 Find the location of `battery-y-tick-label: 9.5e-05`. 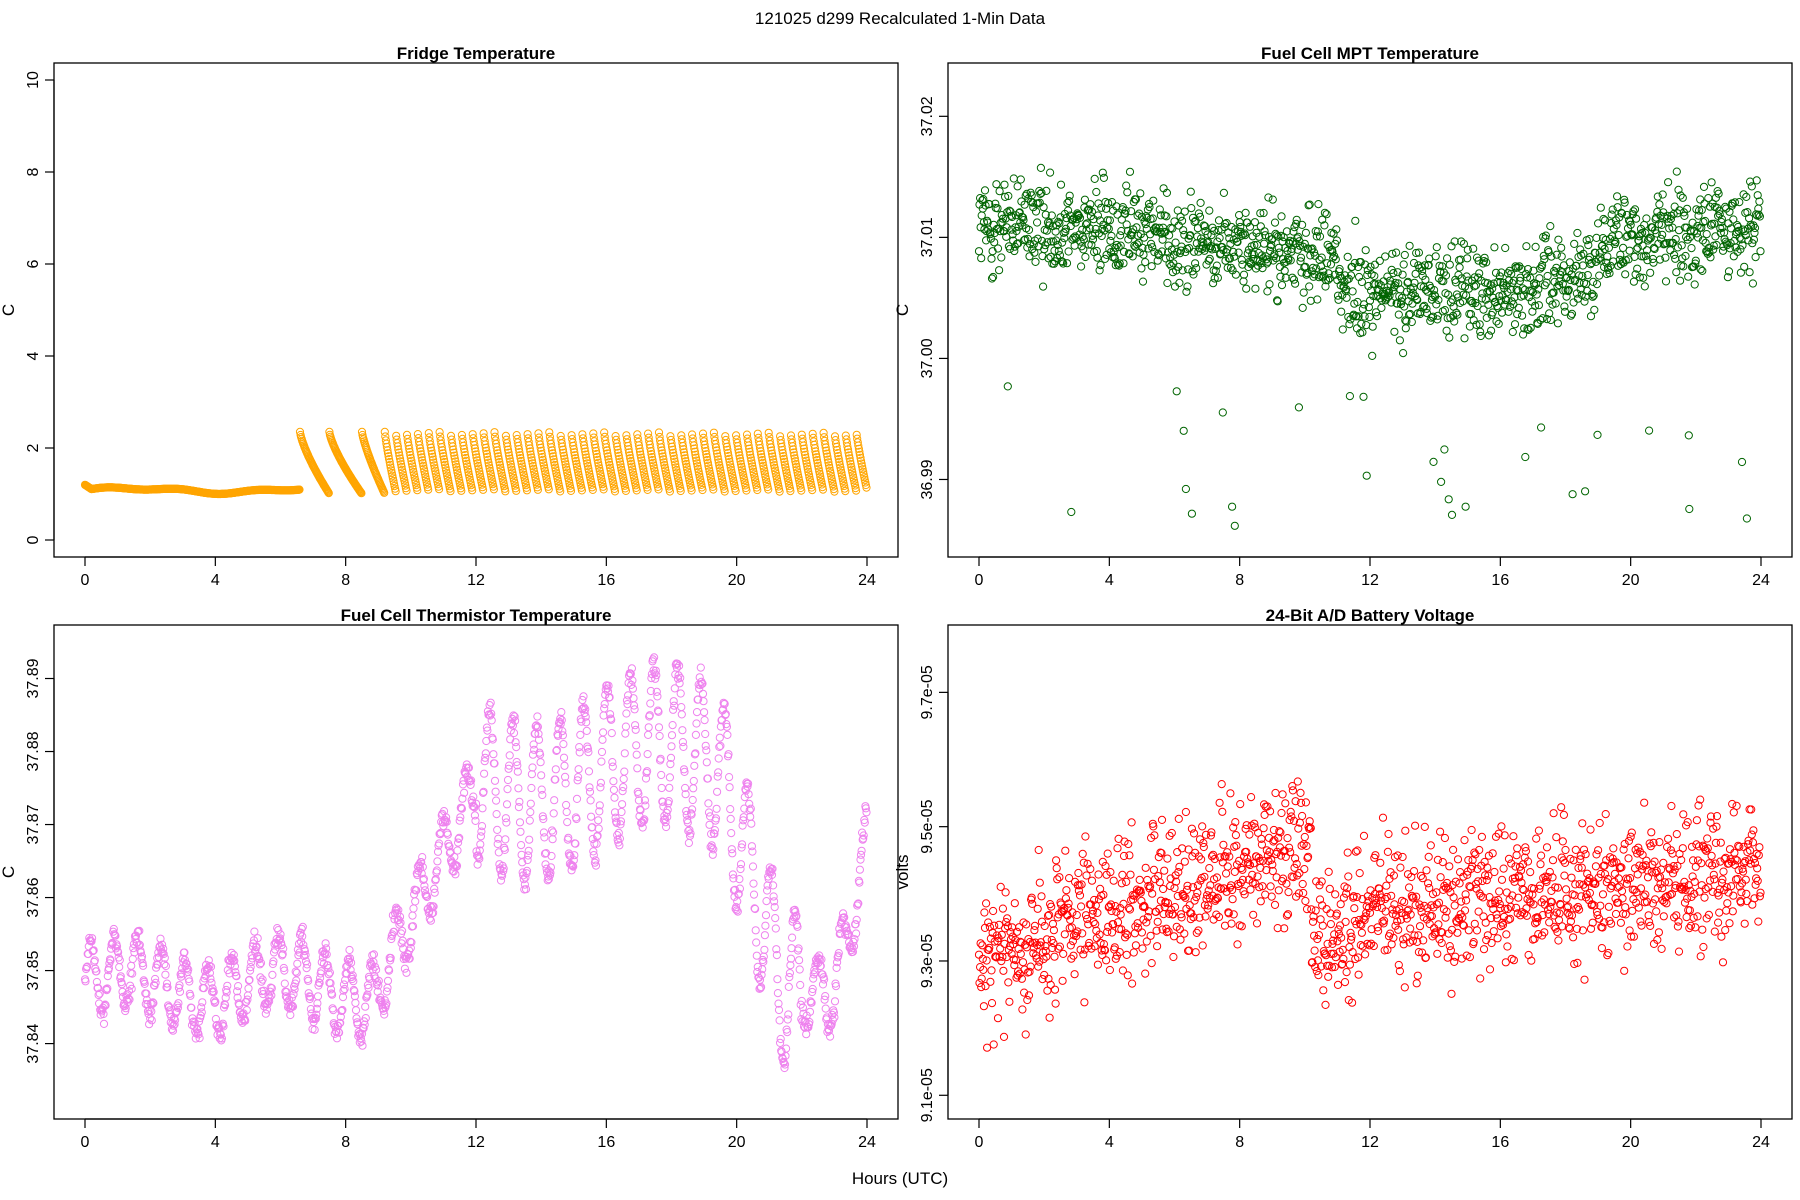

battery-y-tick-label: 9.5e-05 is located at coordinates (927, 826).